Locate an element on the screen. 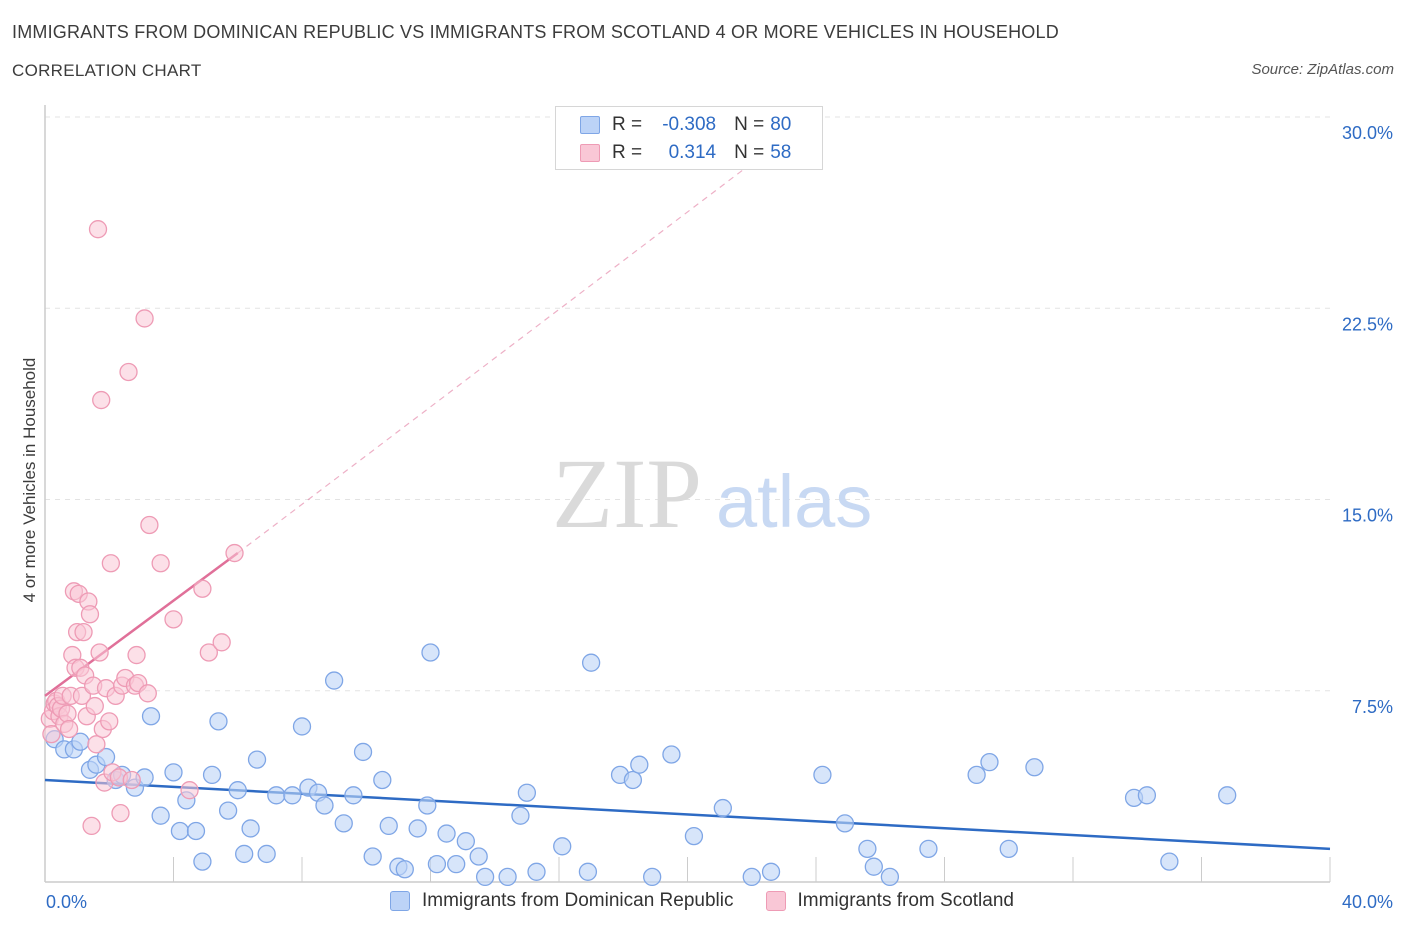 Image resolution: width=1406 pixels, height=930 pixels. series-scotland is located at coordinates (142, 528).